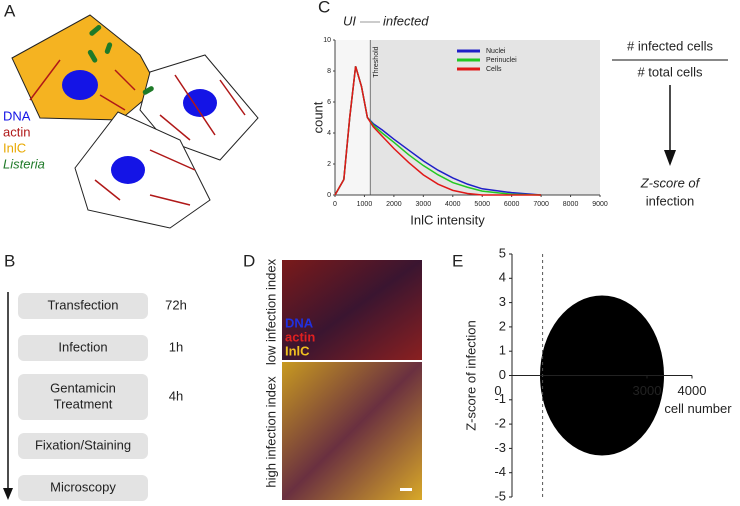 Image resolution: width=740 pixels, height=506 pixels. Describe the element at coordinates (394, 204) in the screenshot. I see `x-tick-label: 2000` at that location.